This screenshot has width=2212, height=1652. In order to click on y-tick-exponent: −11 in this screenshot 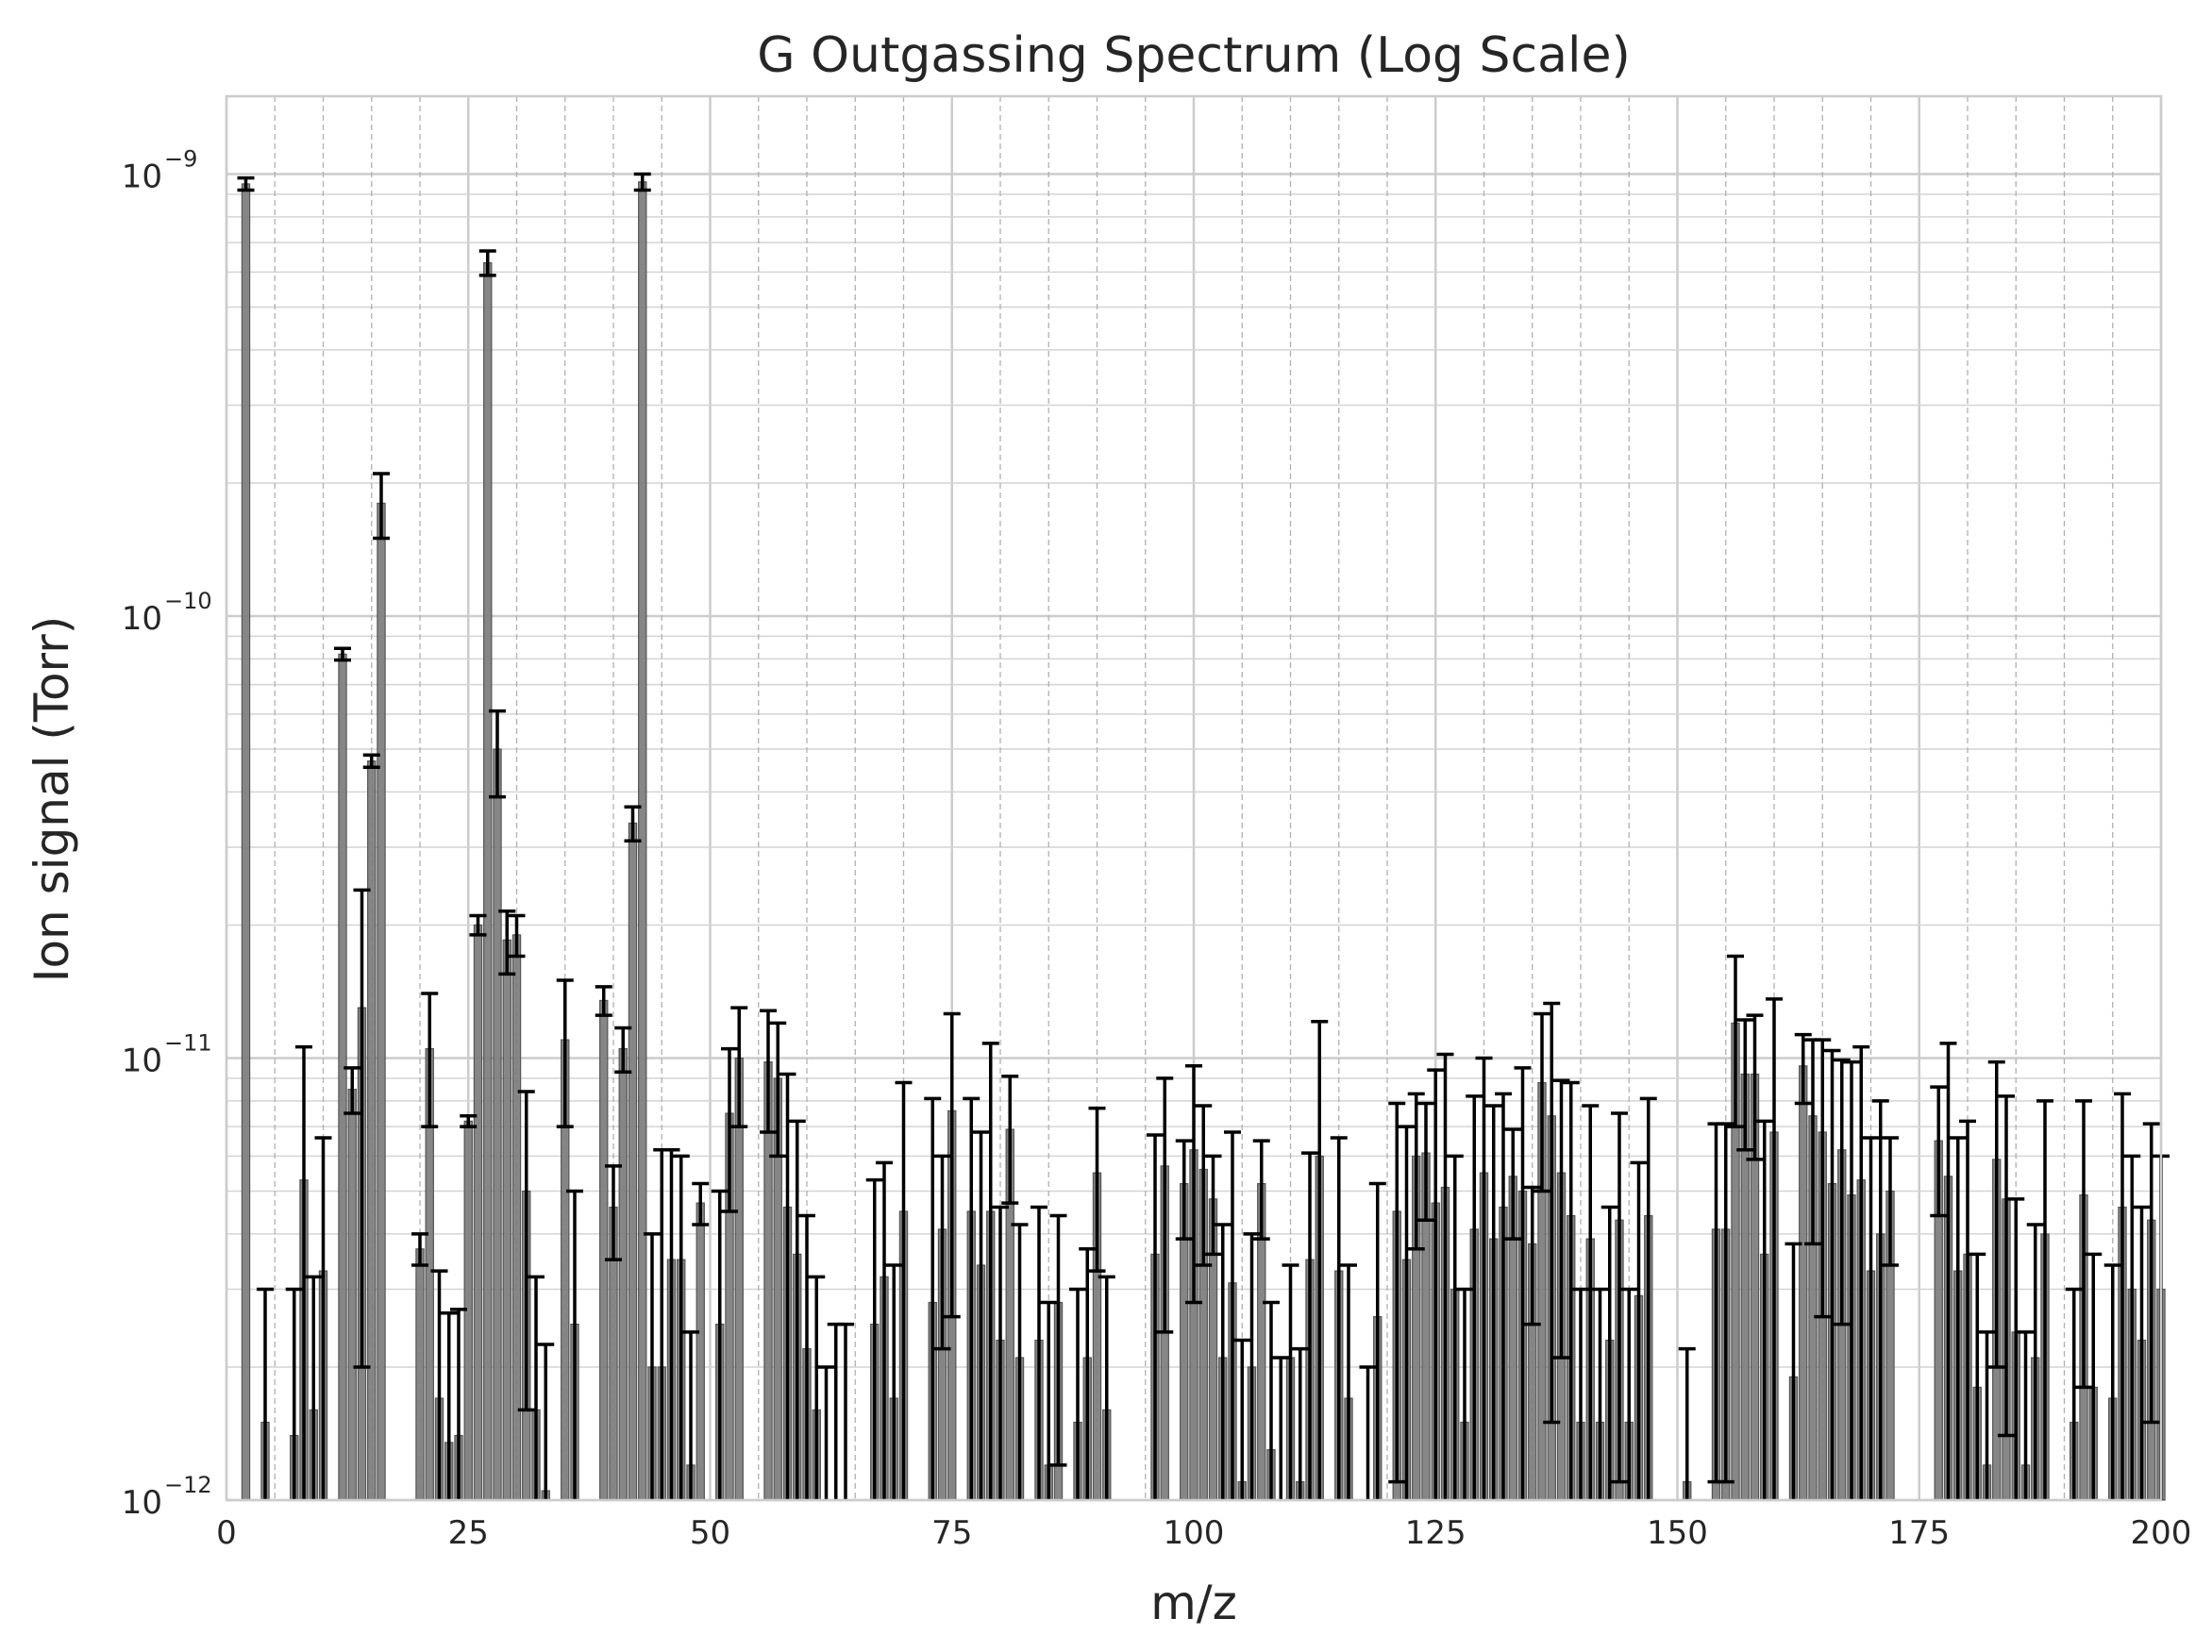, I will do `click(188, 1042)`.